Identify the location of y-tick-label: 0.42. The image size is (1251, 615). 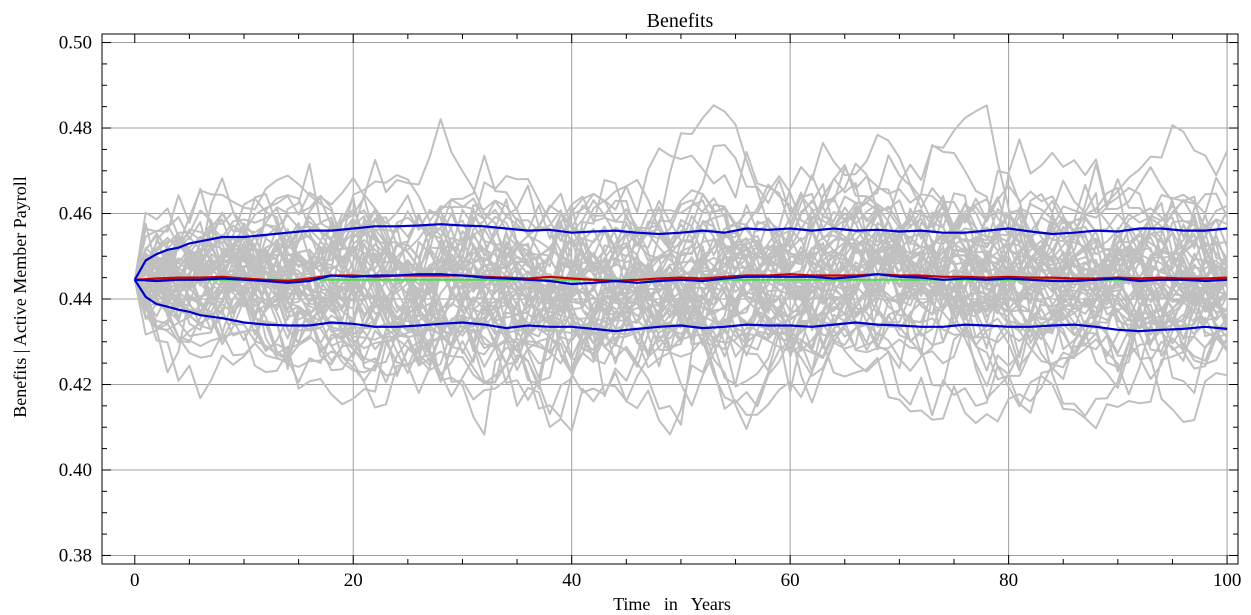
(75, 384).